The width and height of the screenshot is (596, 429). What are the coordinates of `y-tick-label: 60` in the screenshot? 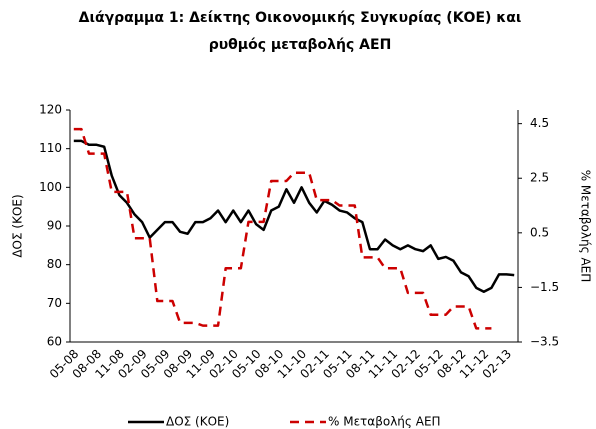 It's located at (54, 342).